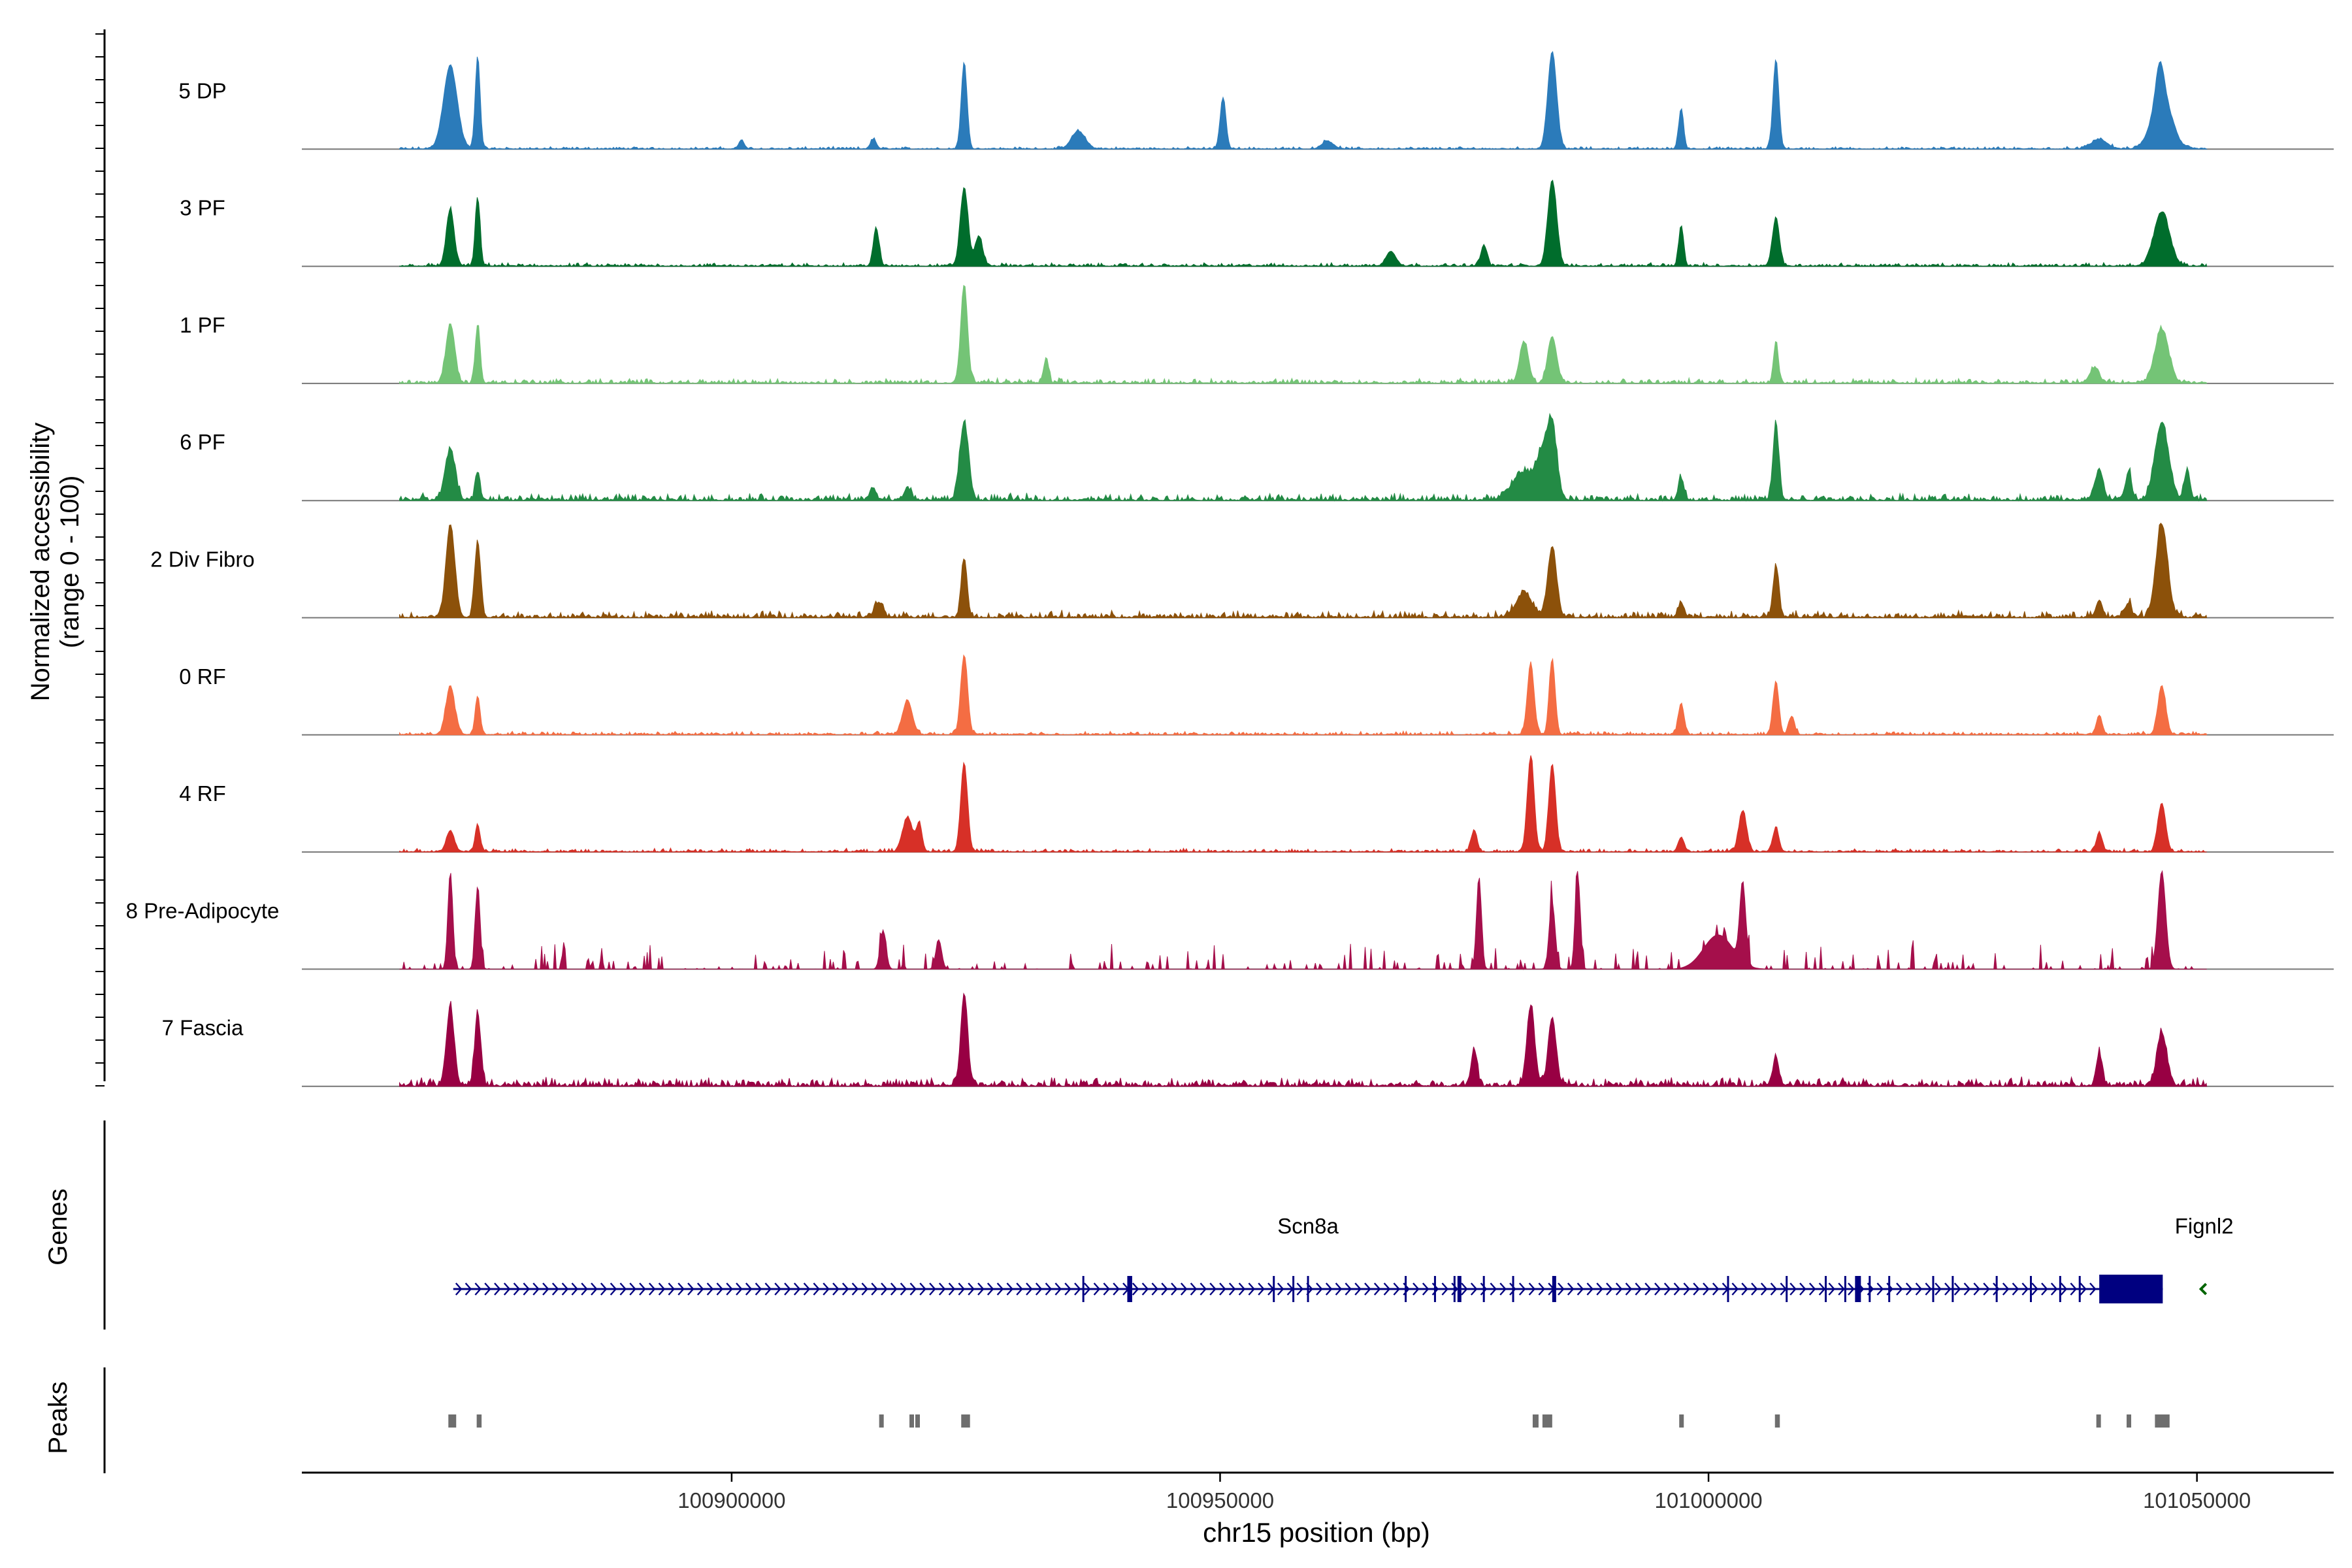  I want to click on x-tick-label: 101050000, so click(2197, 1500).